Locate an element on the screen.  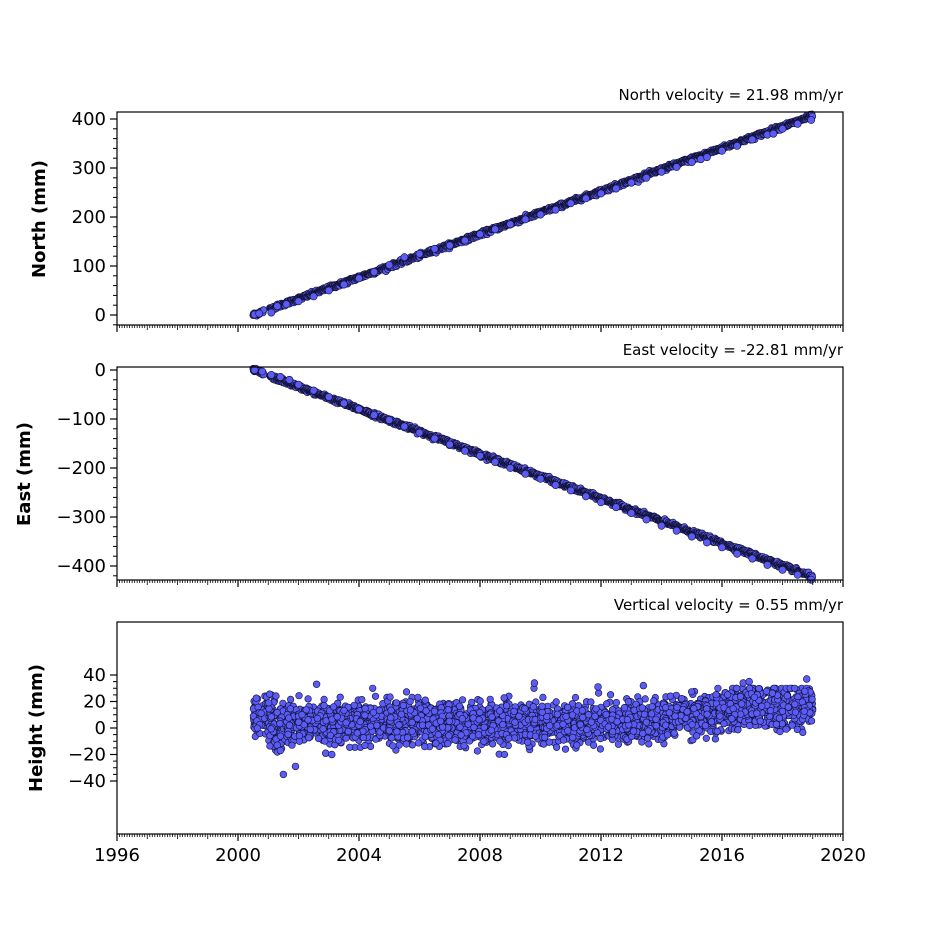
north-y-ticks: 0 100 200 300 400 is located at coordinates (94, 217).